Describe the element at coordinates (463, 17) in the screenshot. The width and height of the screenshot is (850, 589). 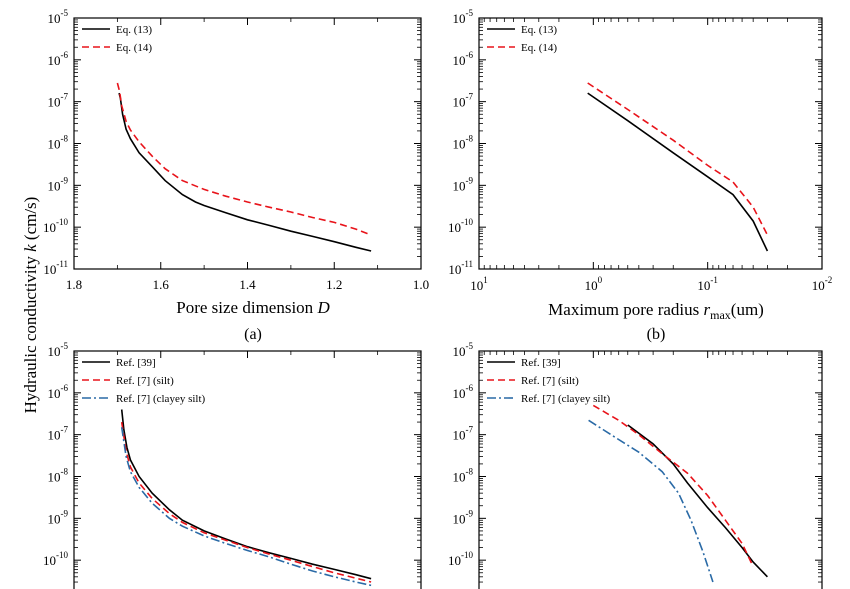
I see `panel-b-y-tick-label: 10⁻⁵` at that location.